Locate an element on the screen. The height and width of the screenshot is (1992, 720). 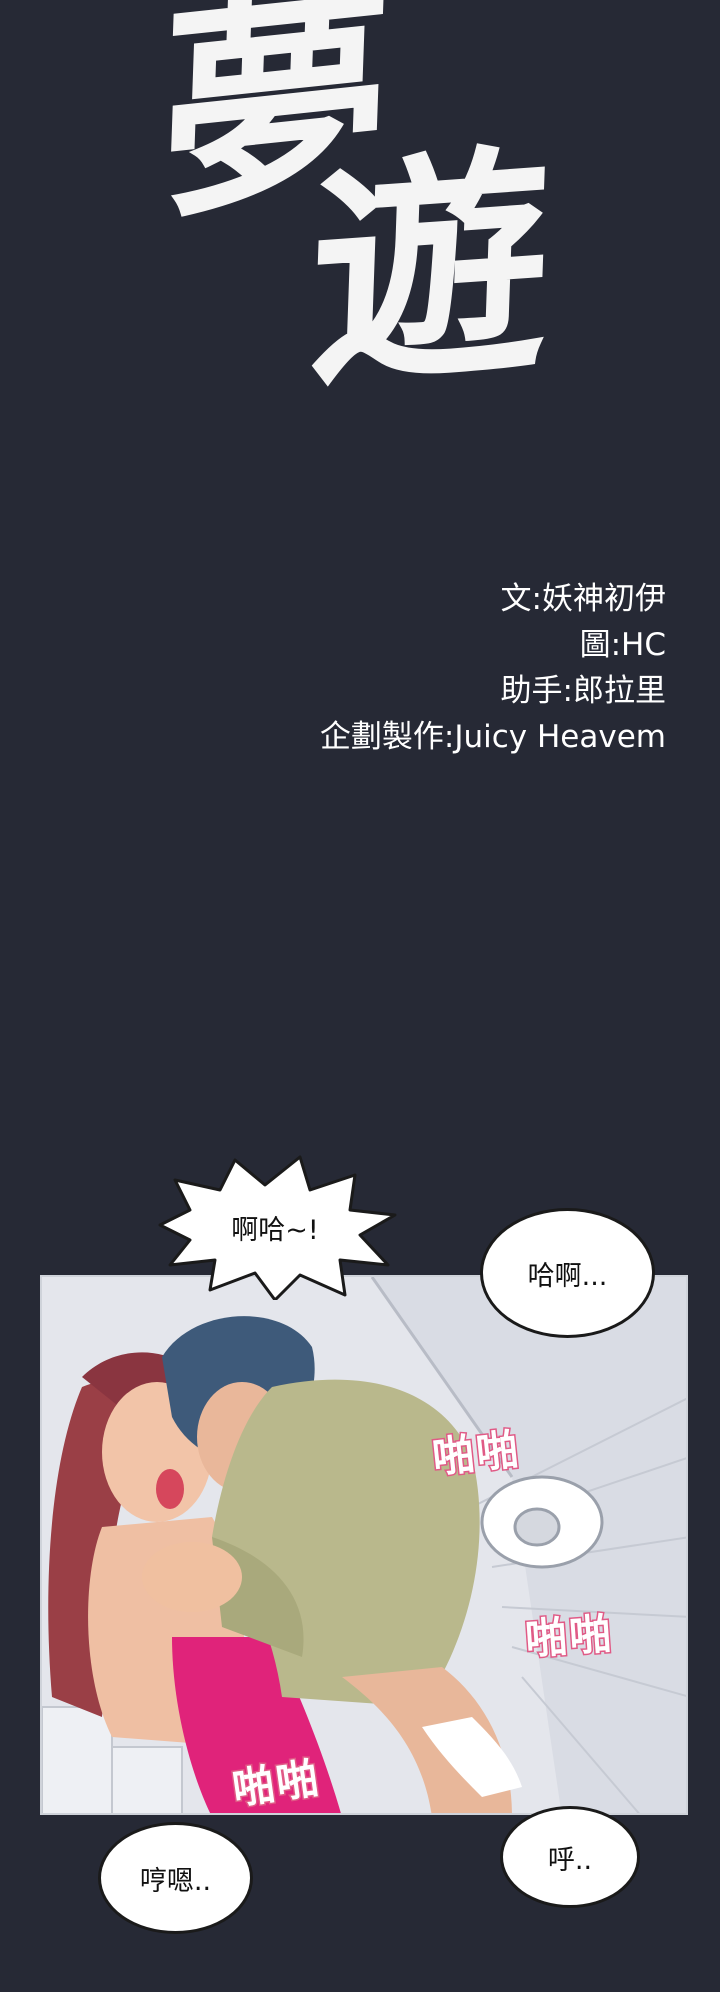
shout-bubble-shape is located at coordinates (277, 1227).